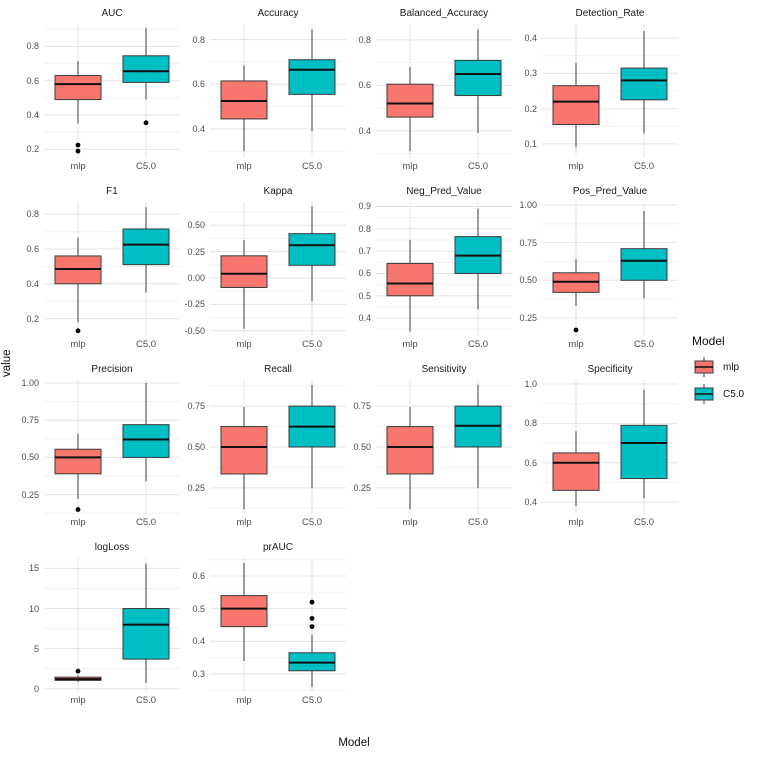 This screenshot has width=768, height=768. Describe the element at coordinates (278, 369) in the screenshot. I see `facet-title: Recall` at that location.